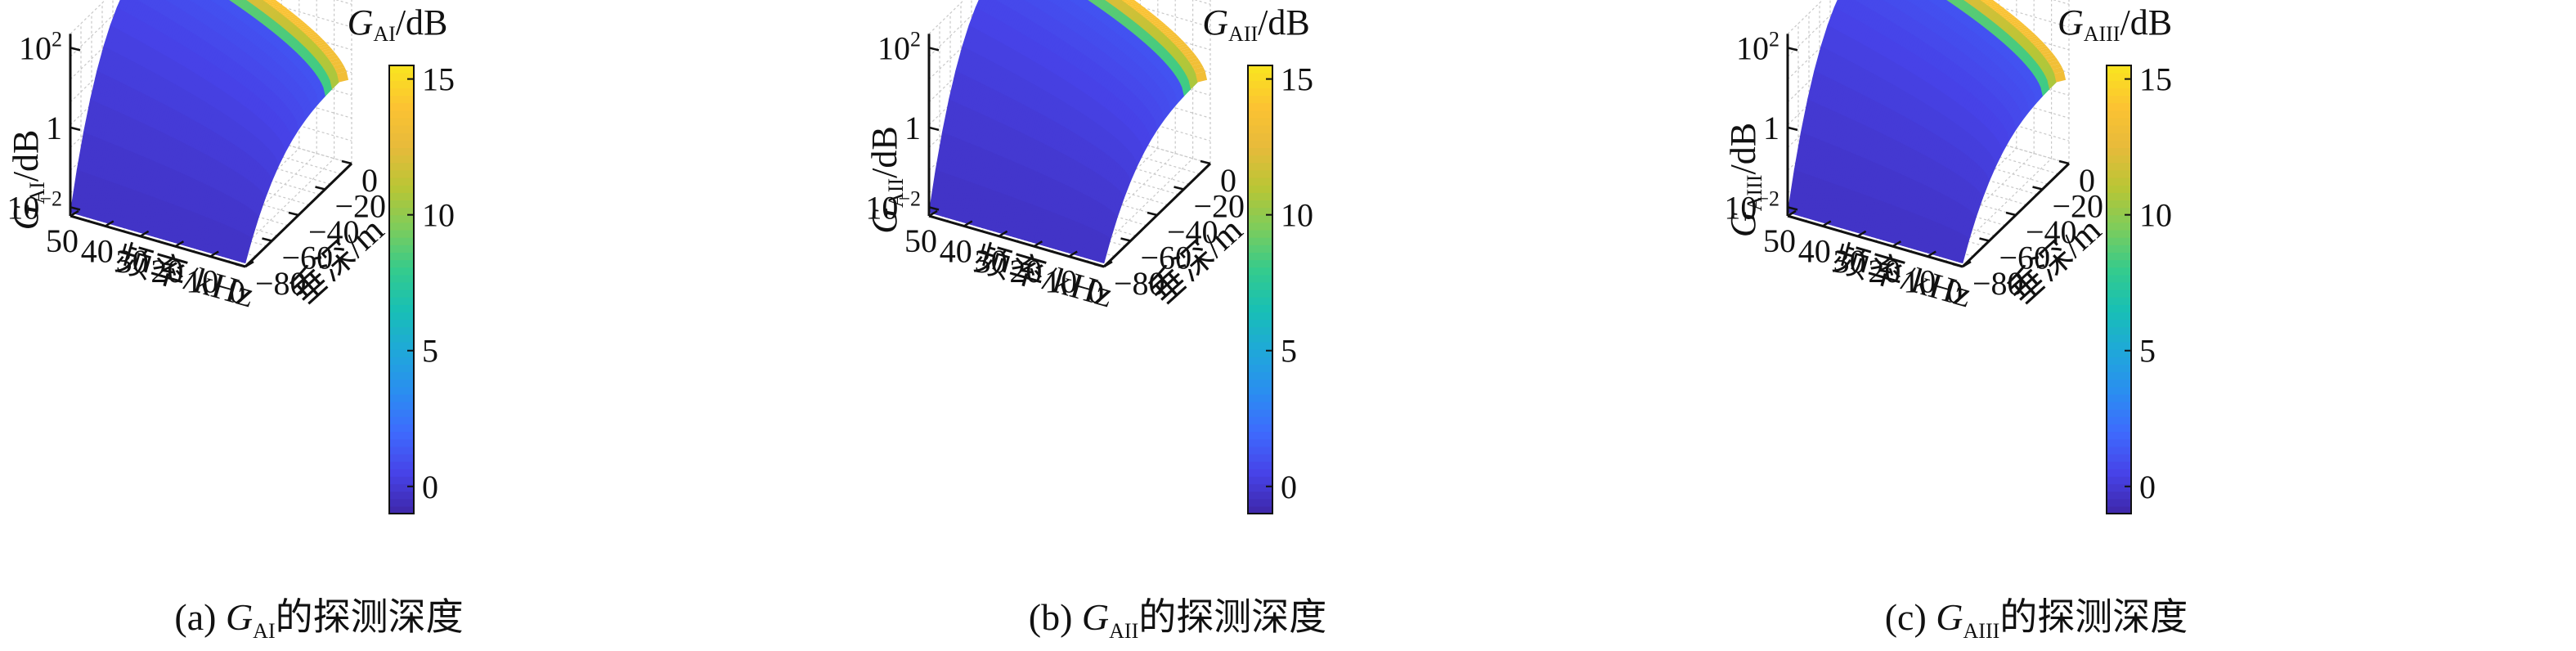  Describe the element at coordinates (361, 206) in the screenshot. I see `y-tick-label-a-1: −20` at that location.